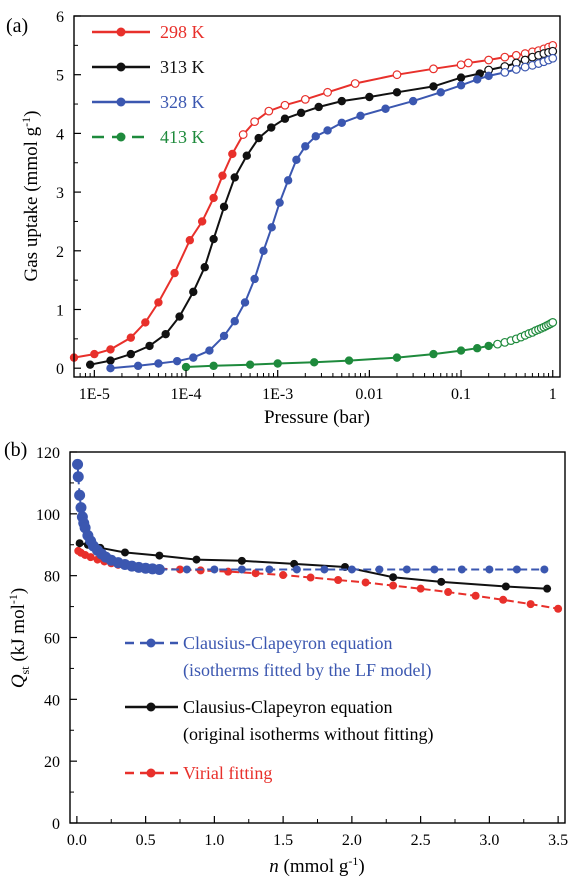 The height and width of the screenshot is (880, 579). Describe the element at coordinates (15, 450) in the screenshot. I see `panel-b-label: (b)` at that location.